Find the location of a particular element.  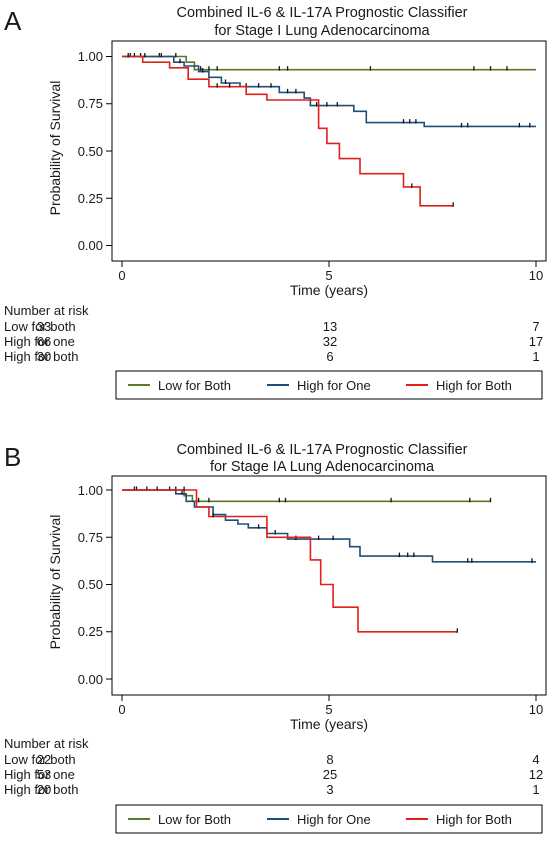

risk-count: 33 is located at coordinates (44, 326).